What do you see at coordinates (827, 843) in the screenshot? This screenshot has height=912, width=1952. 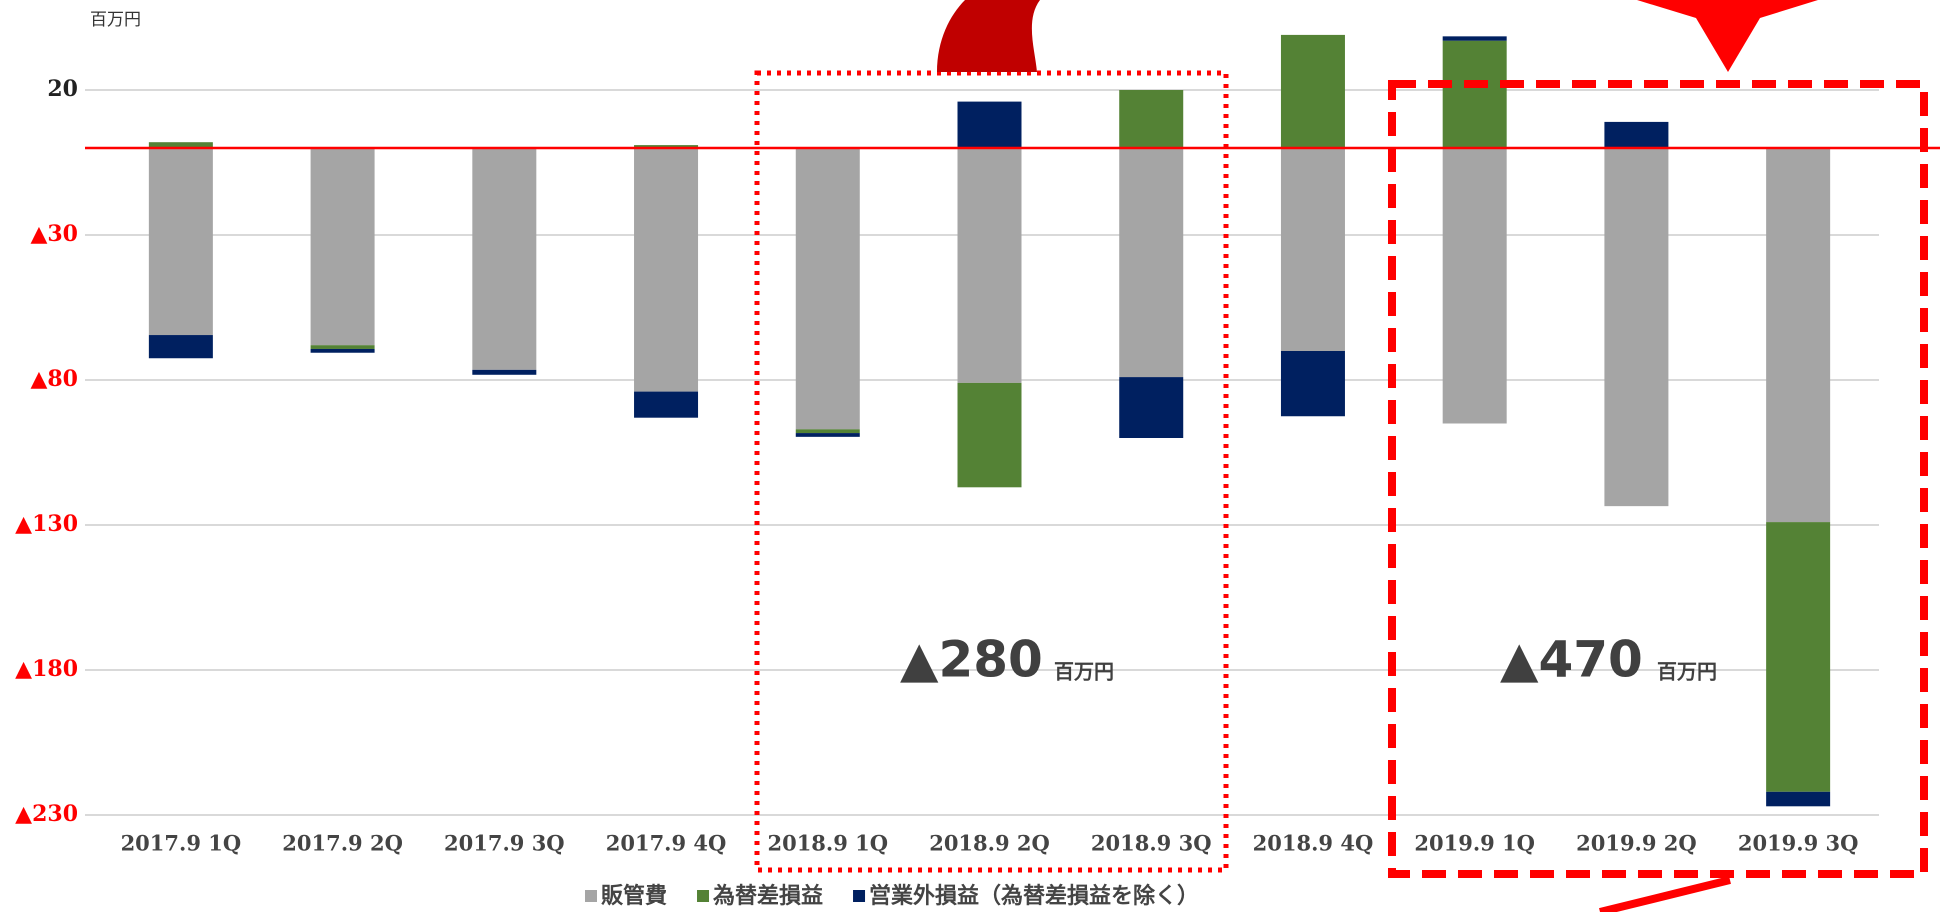 I see `x-tick-label: 2018.9 1Q` at bounding box center [827, 843].